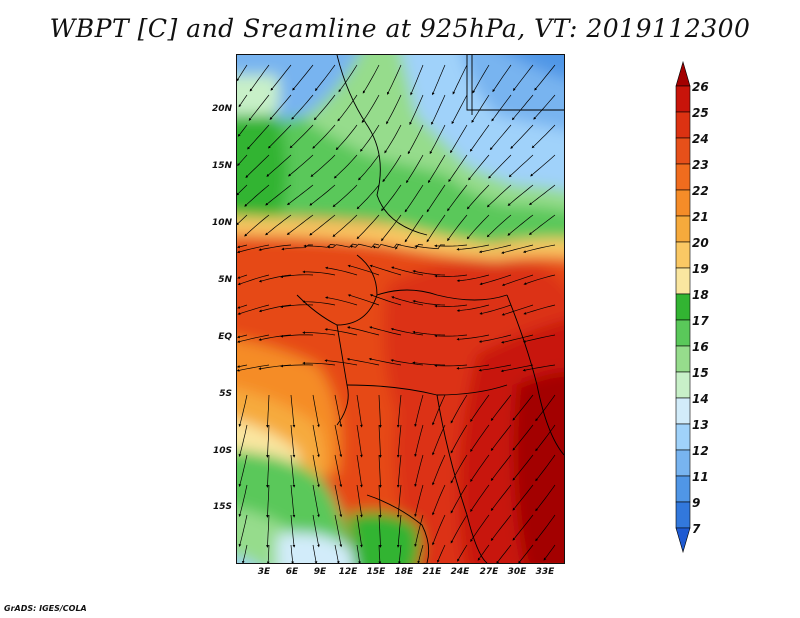 This screenshot has height=618, width=800. I want to click on lat-label-10n: 10N, so click(221, 223).